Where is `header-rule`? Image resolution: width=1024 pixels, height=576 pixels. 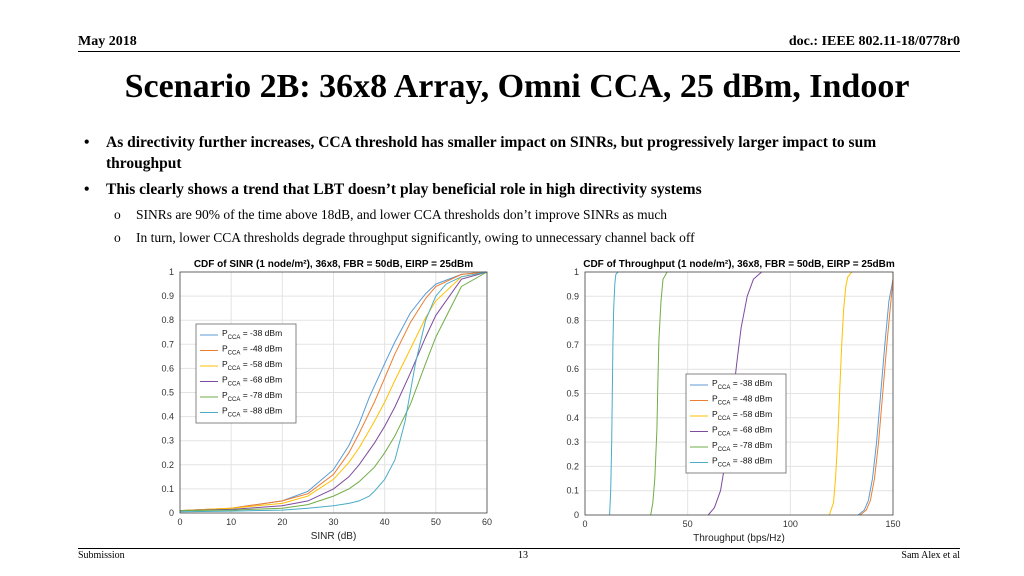 header-rule is located at coordinates (519, 51).